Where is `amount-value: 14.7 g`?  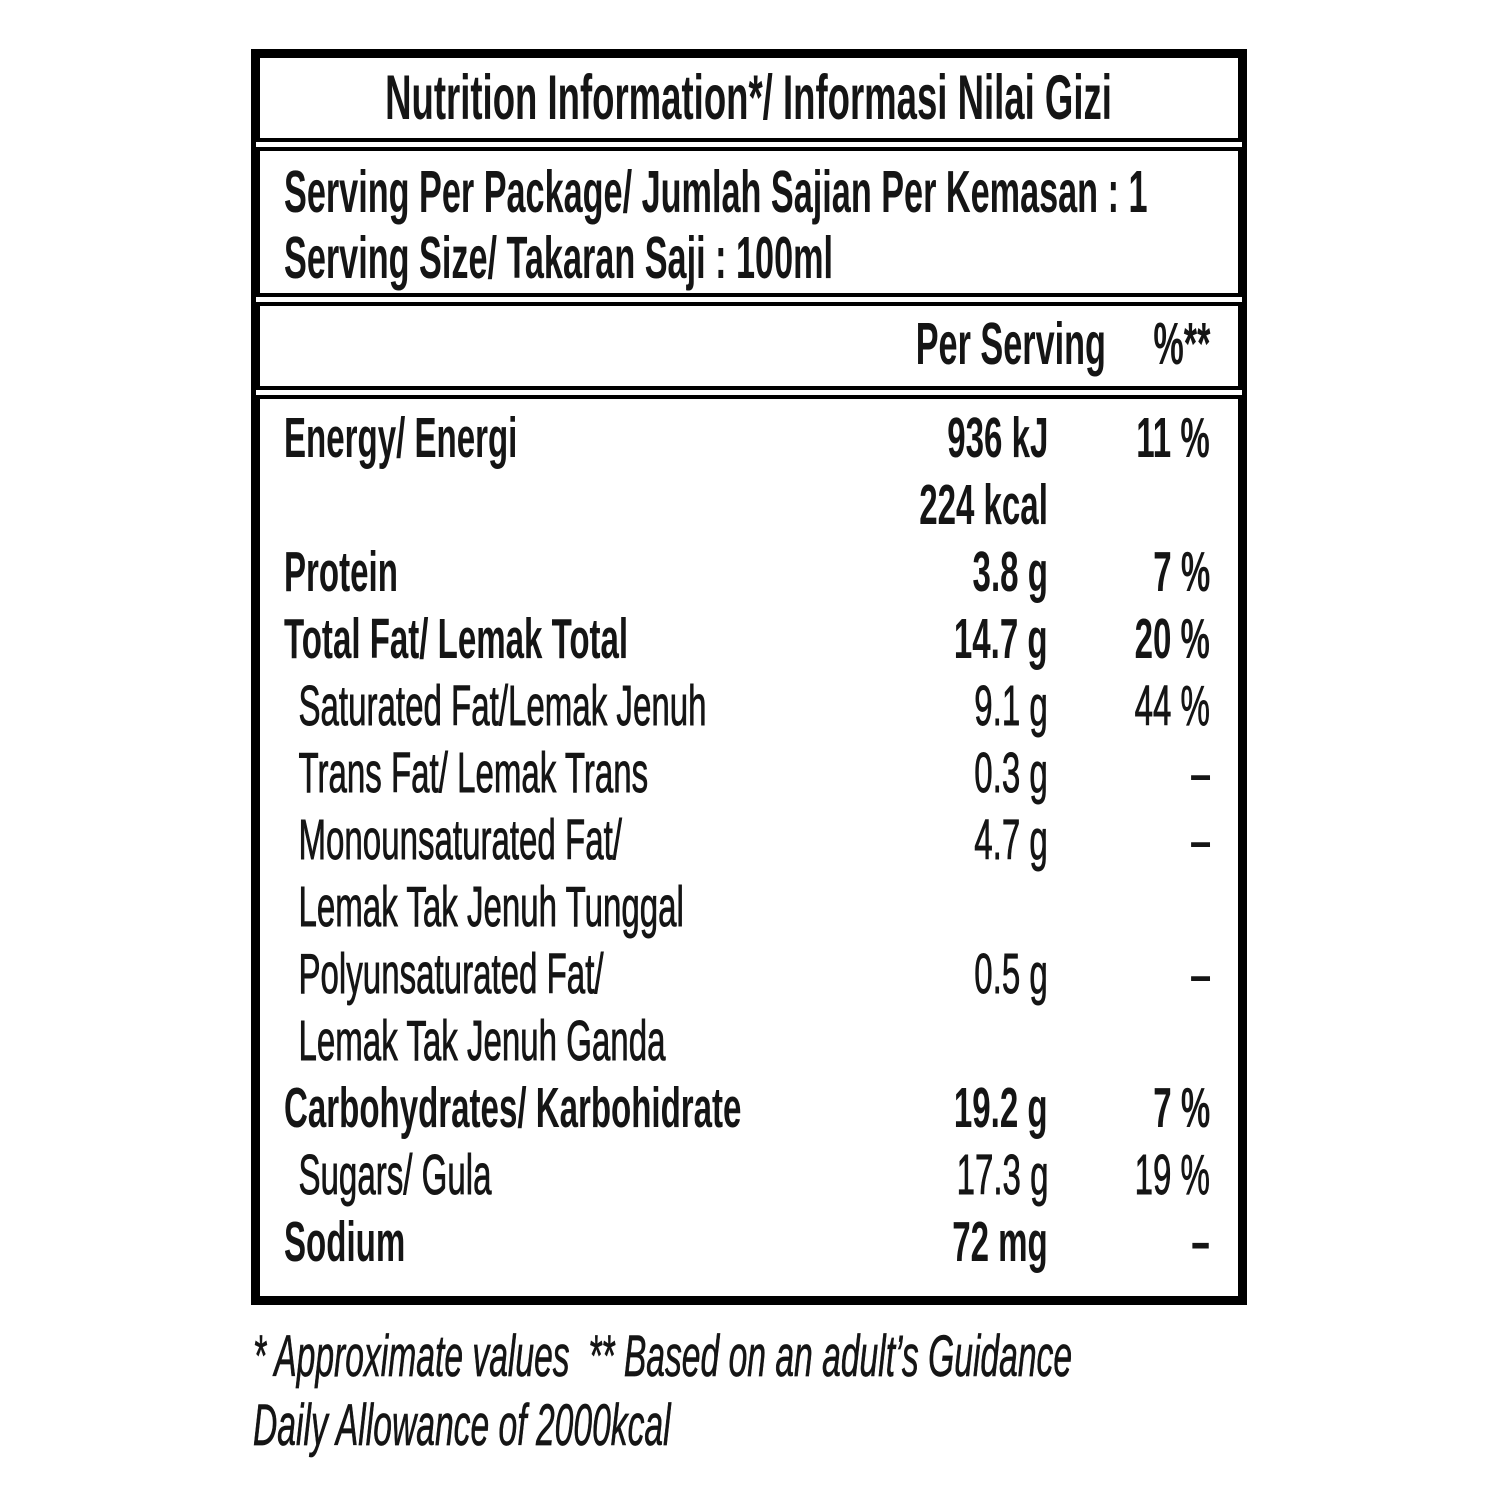
amount-value: 14.7 g is located at coordinates (1001, 639).